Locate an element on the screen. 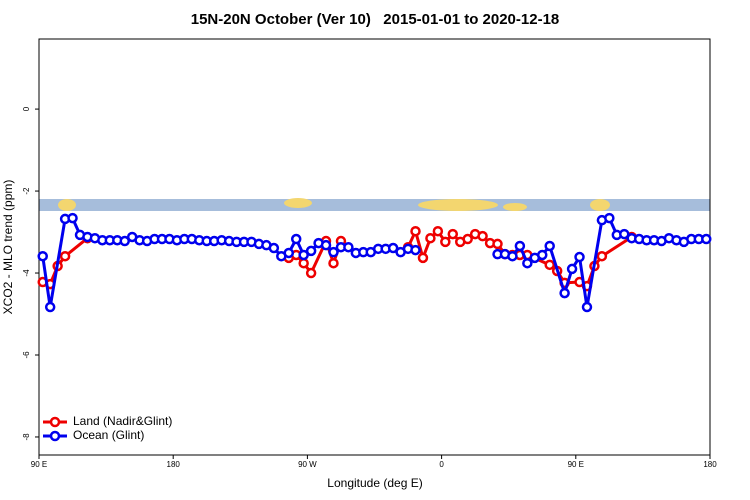 Image resolution: width=750 pixels, height=500 pixels. x-tick-label: 0 is located at coordinates (441, 464).